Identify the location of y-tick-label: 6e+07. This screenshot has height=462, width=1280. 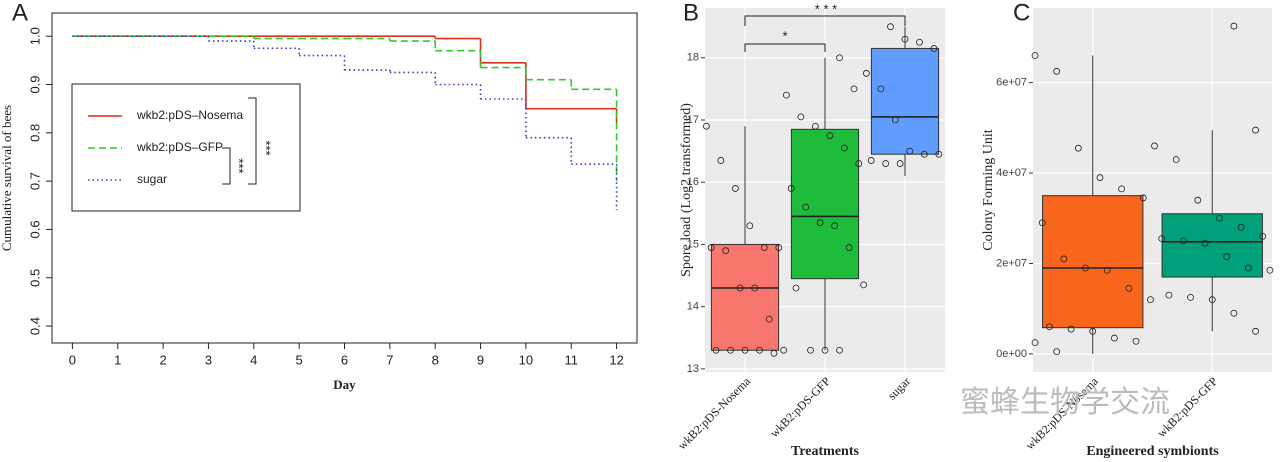
(1011, 83).